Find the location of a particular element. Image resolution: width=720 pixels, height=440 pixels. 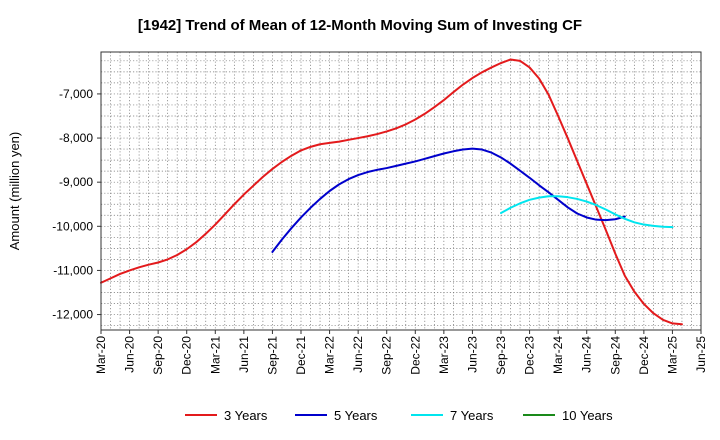

legend-label: 10 Years is located at coordinates (587, 415).